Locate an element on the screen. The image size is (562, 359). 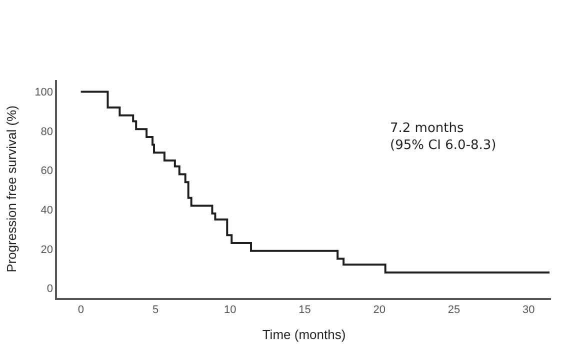
x-tick-label: 20 is located at coordinates (379, 310).